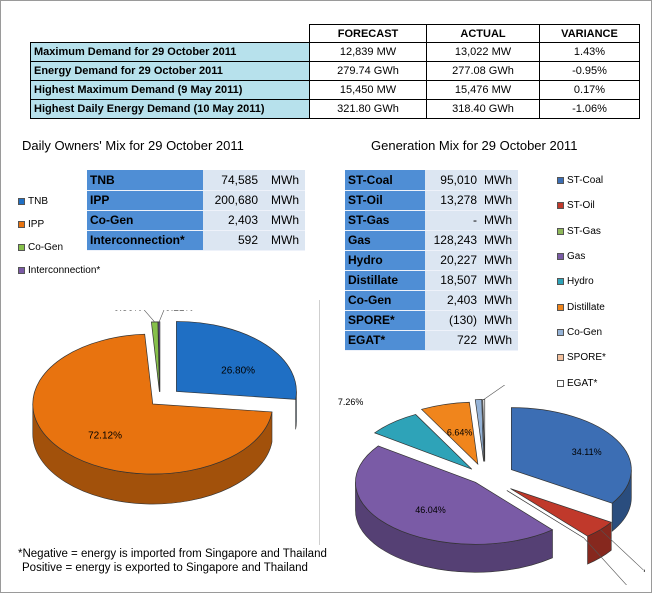 Image resolution: width=652 pixels, height=593 pixels. Describe the element at coordinates (59, 201) in the screenshot. I see `legend-item-tnb: TNB` at that location.